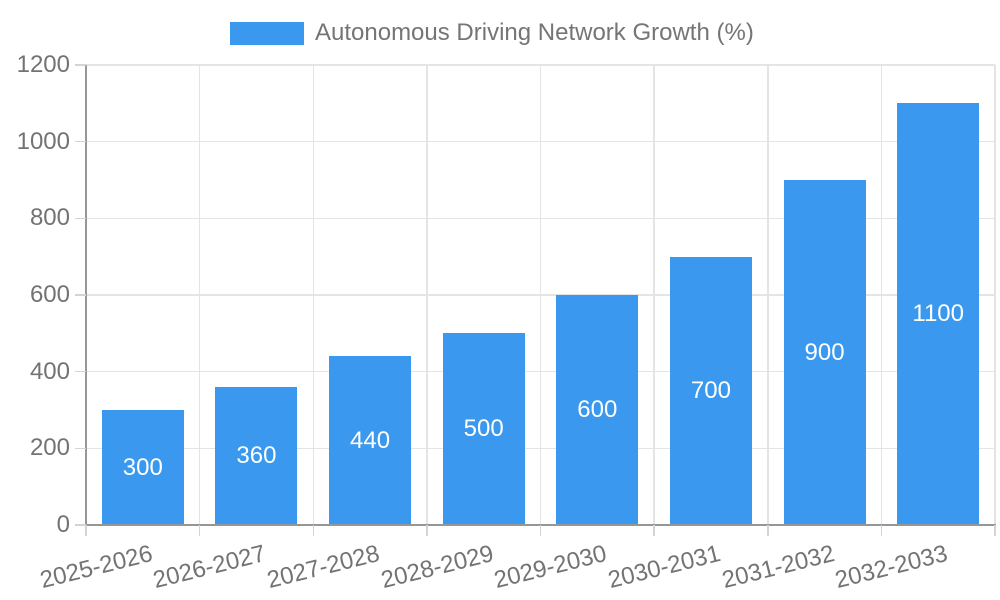 This screenshot has height=600, width=1000. I want to click on bar-value-label: 1100, so click(938, 314).